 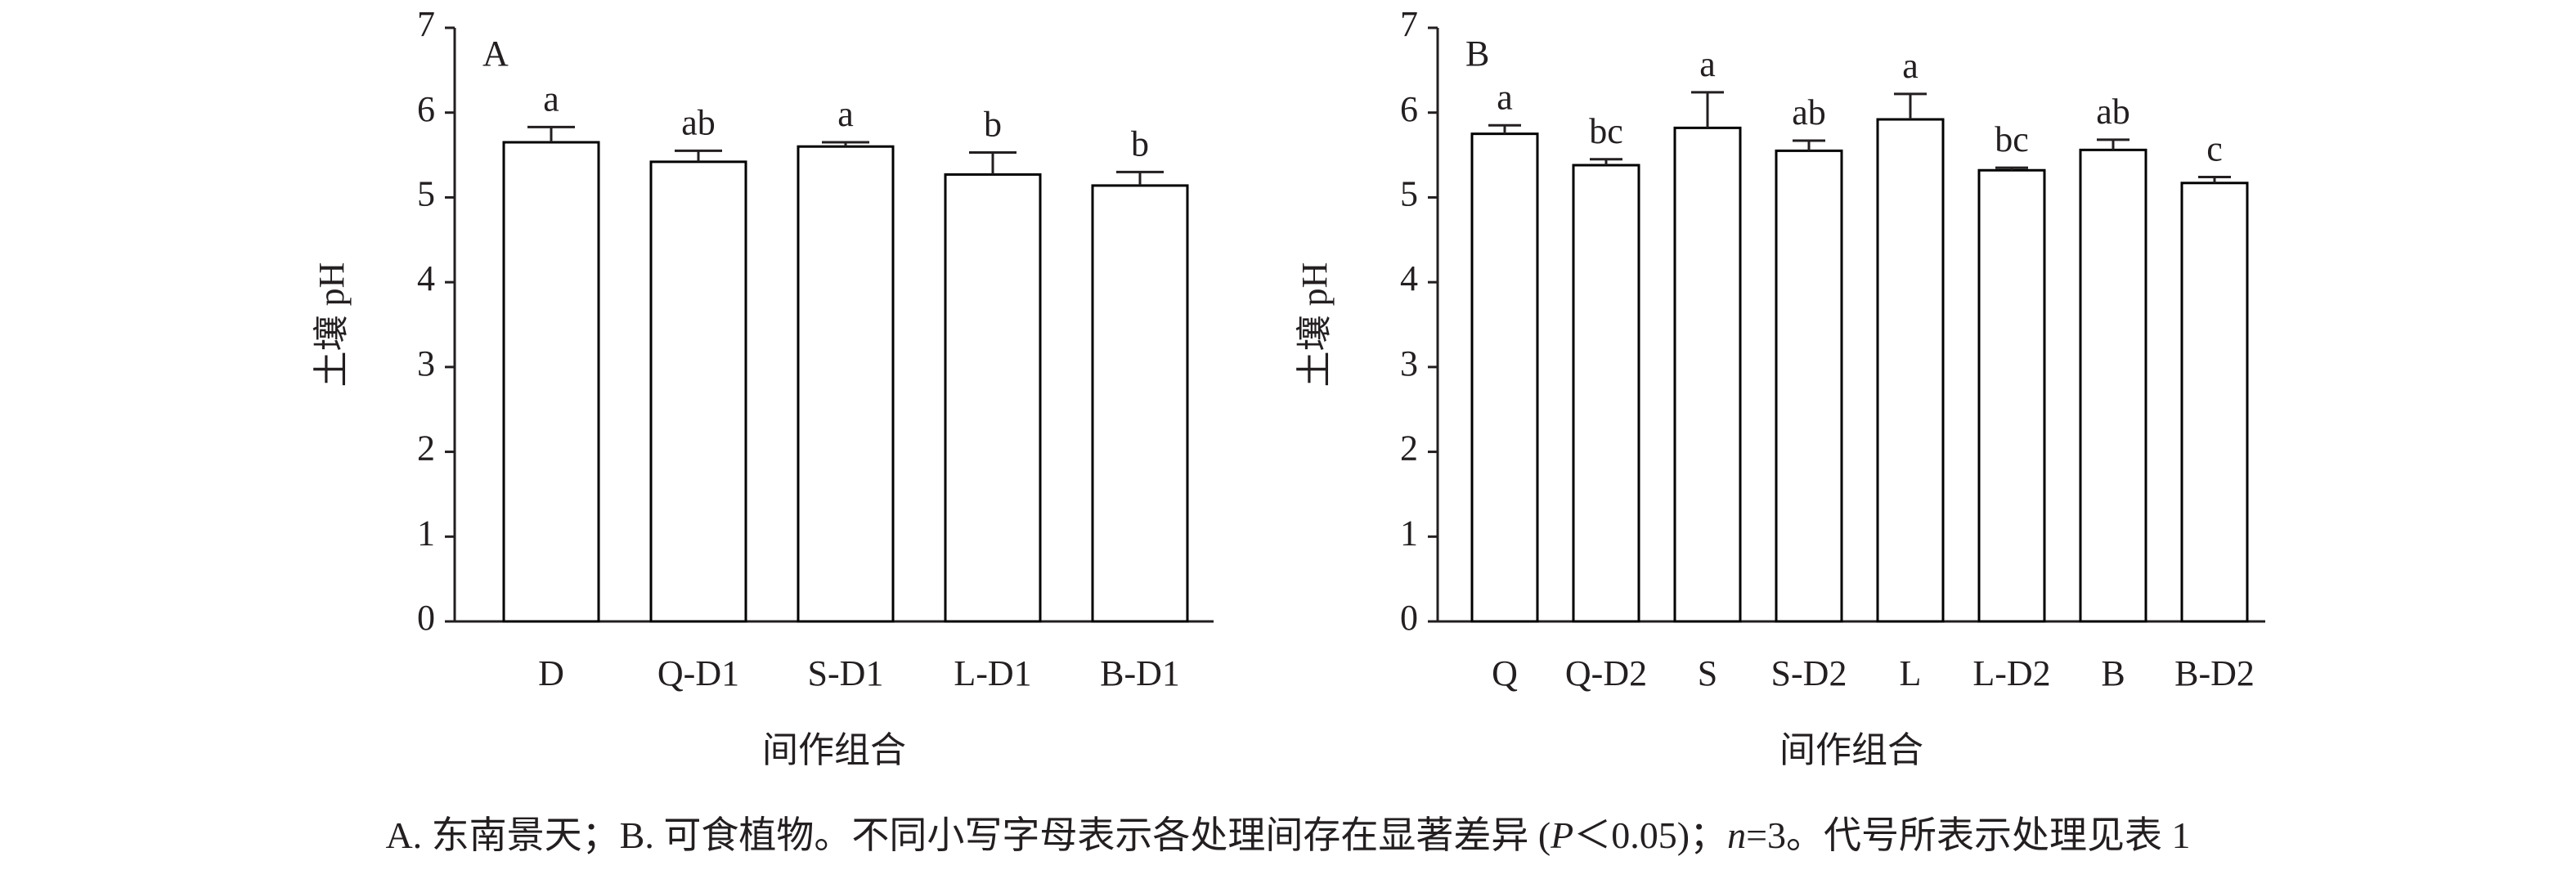 I want to click on x-tick-label: B, so click(x=2113, y=673).